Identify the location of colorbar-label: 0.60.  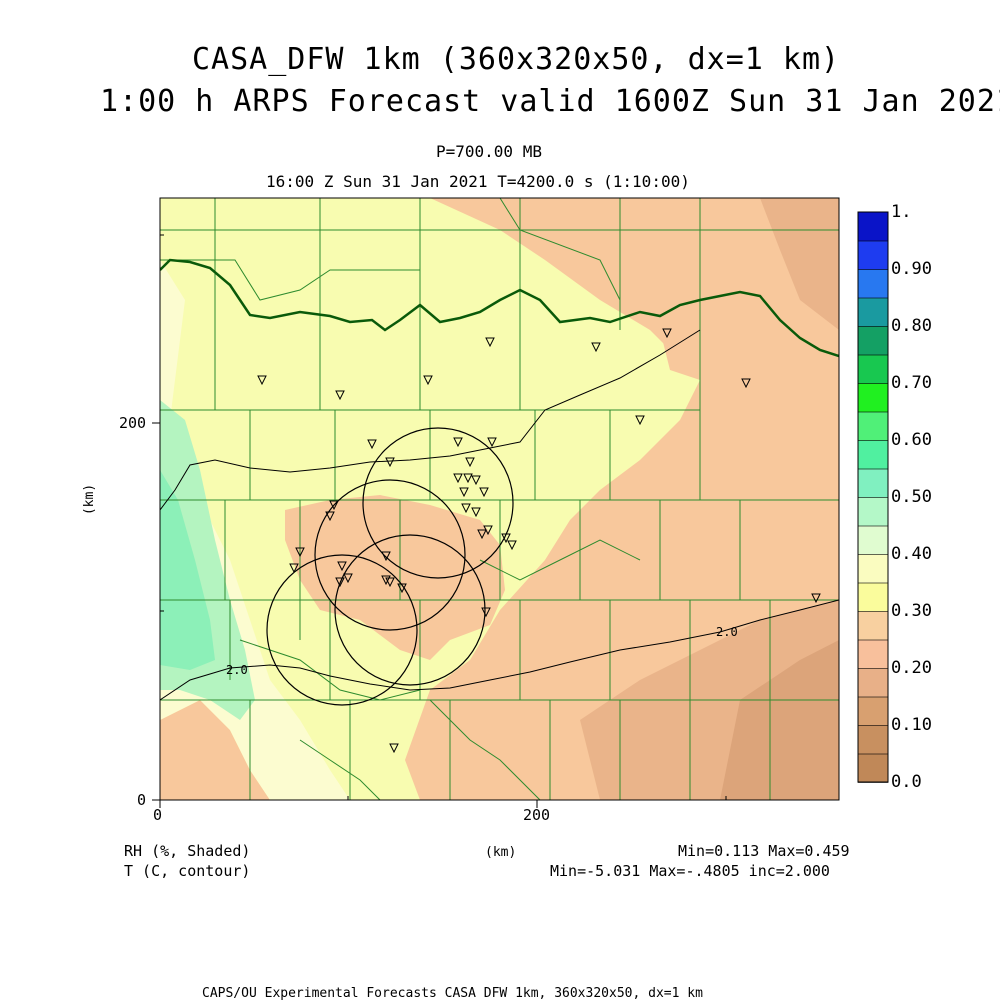
(911, 440).